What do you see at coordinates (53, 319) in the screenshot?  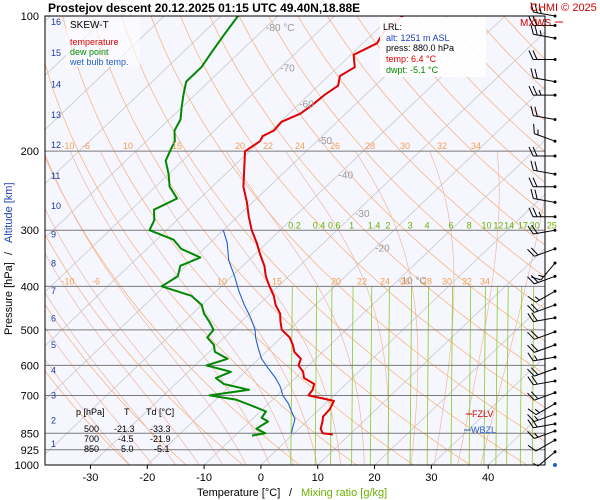 I see `altitude-tick-label: 6` at bounding box center [53, 319].